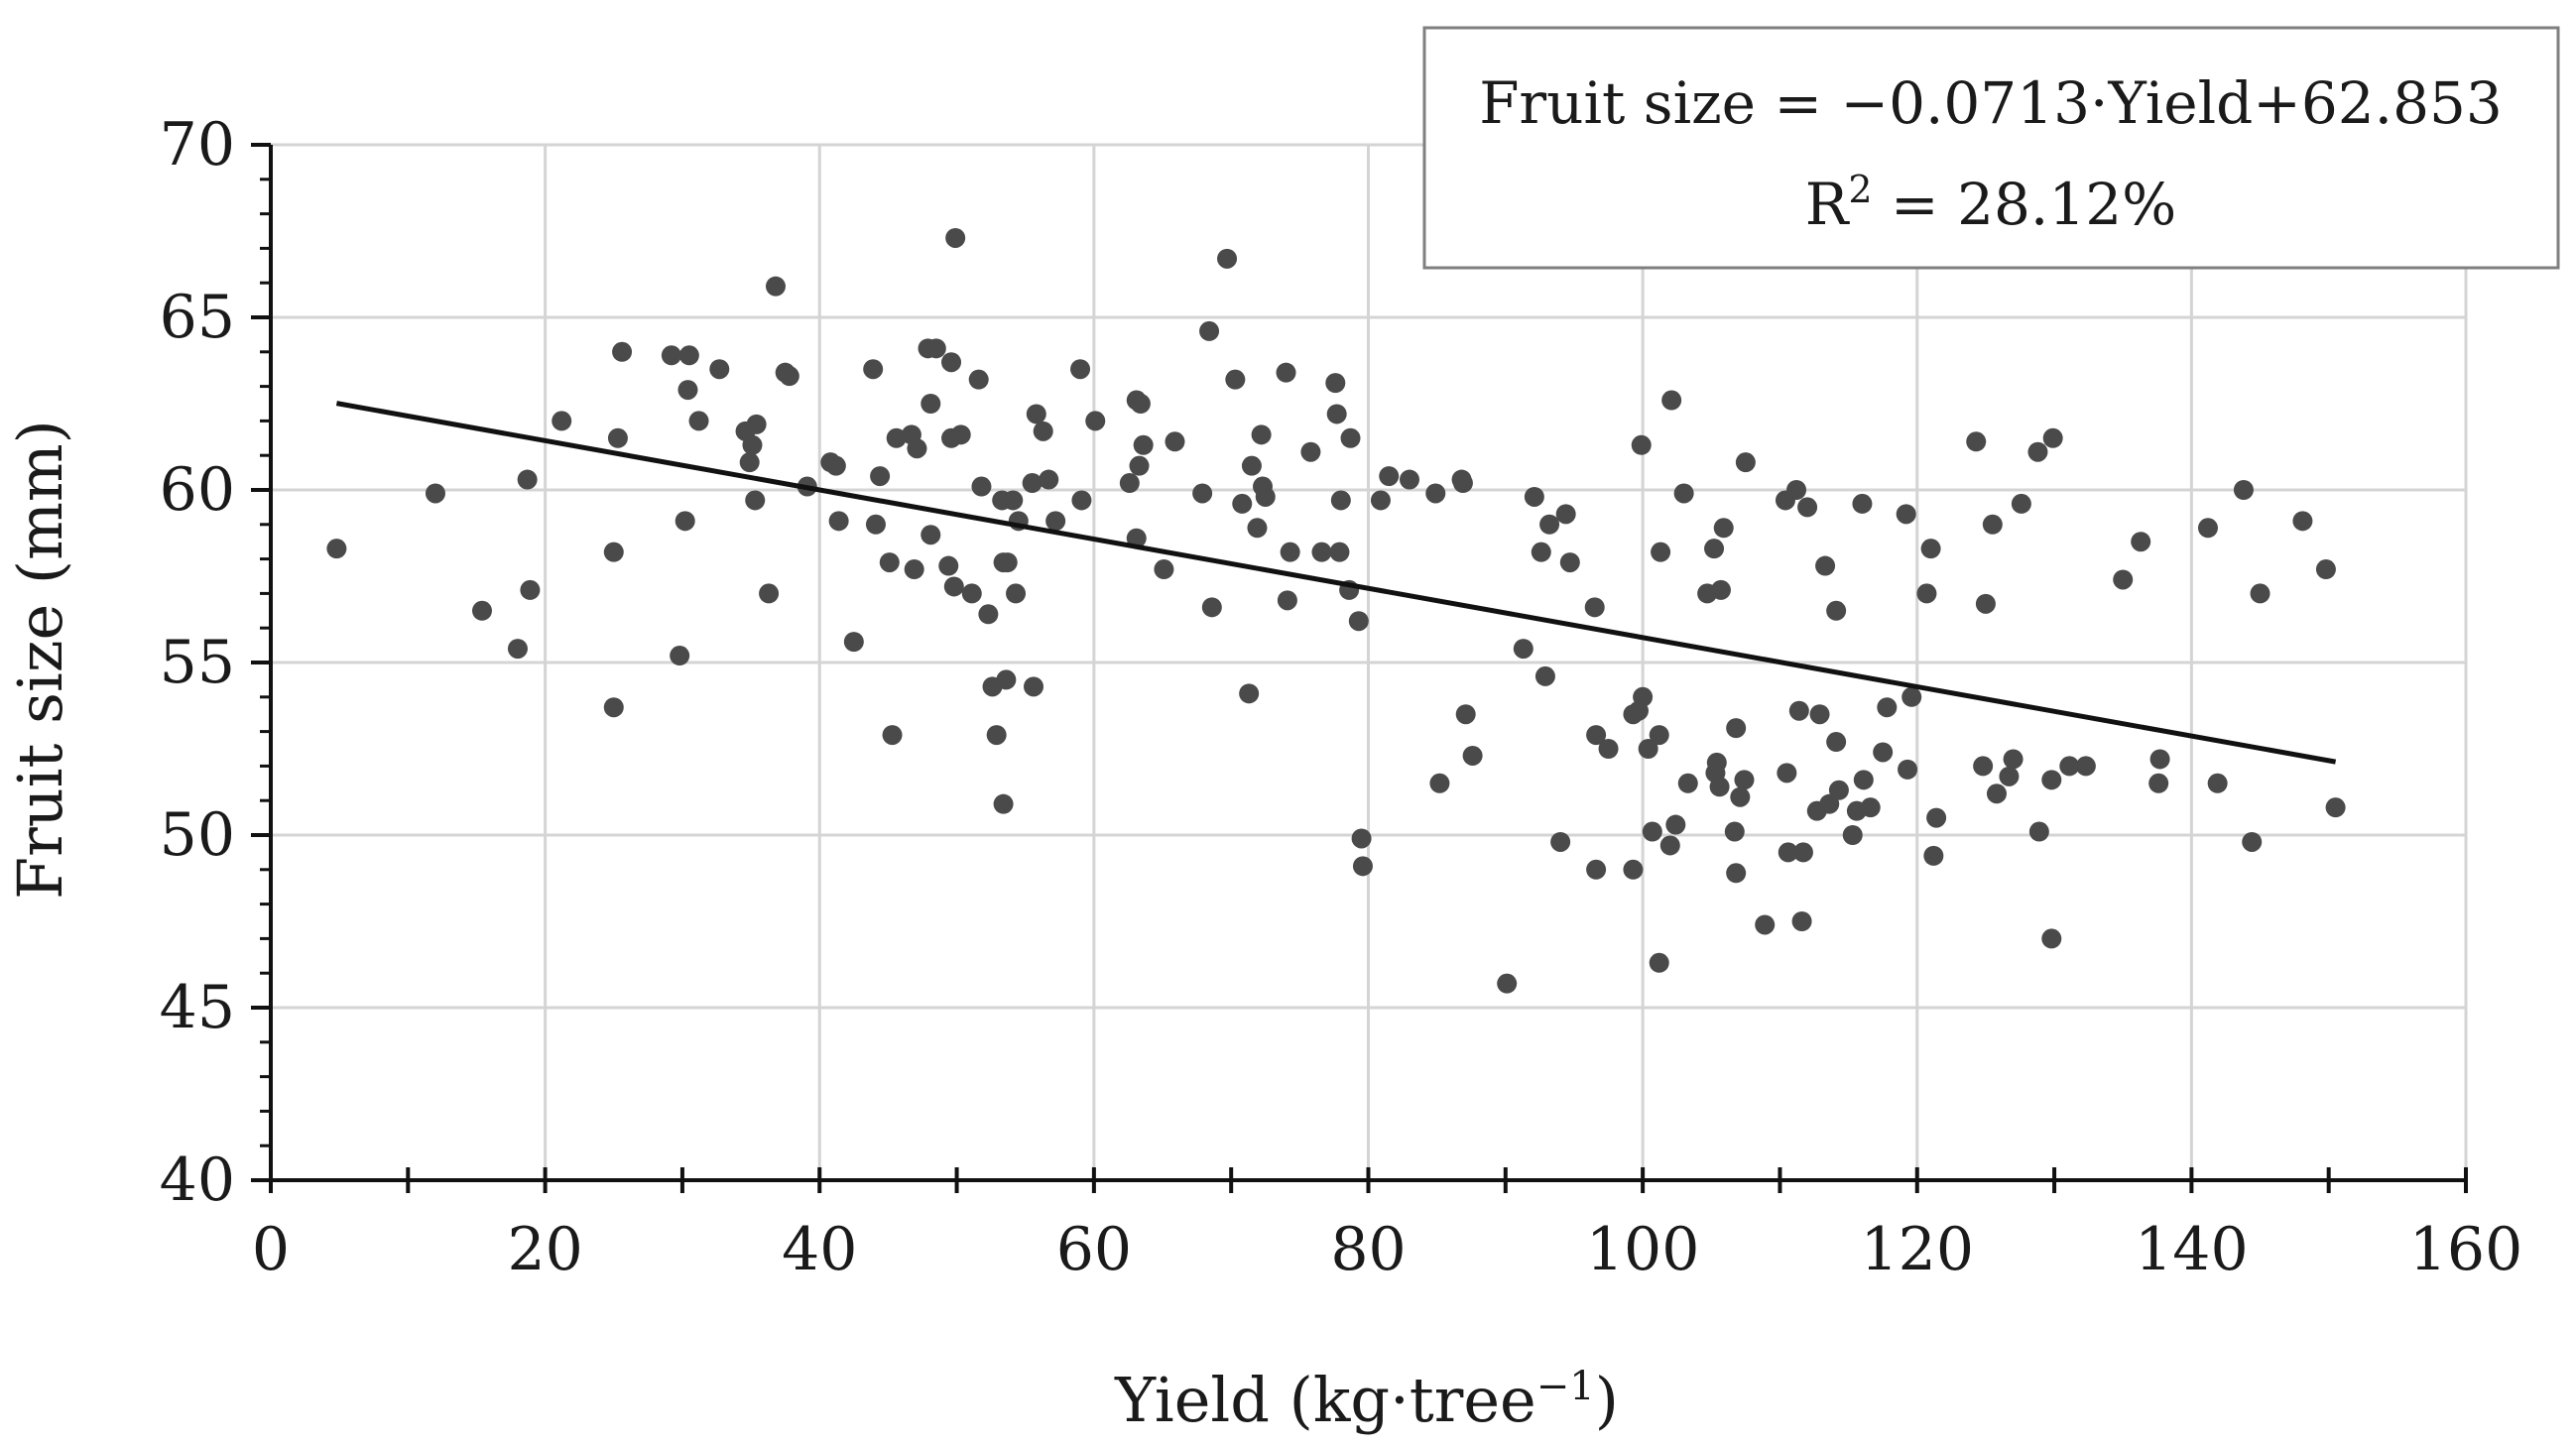 The width and height of the screenshot is (2576, 1447). What do you see at coordinates (197, 145) in the screenshot?
I see `y-tick-label-70: 70` at bounding box center [197, 145].